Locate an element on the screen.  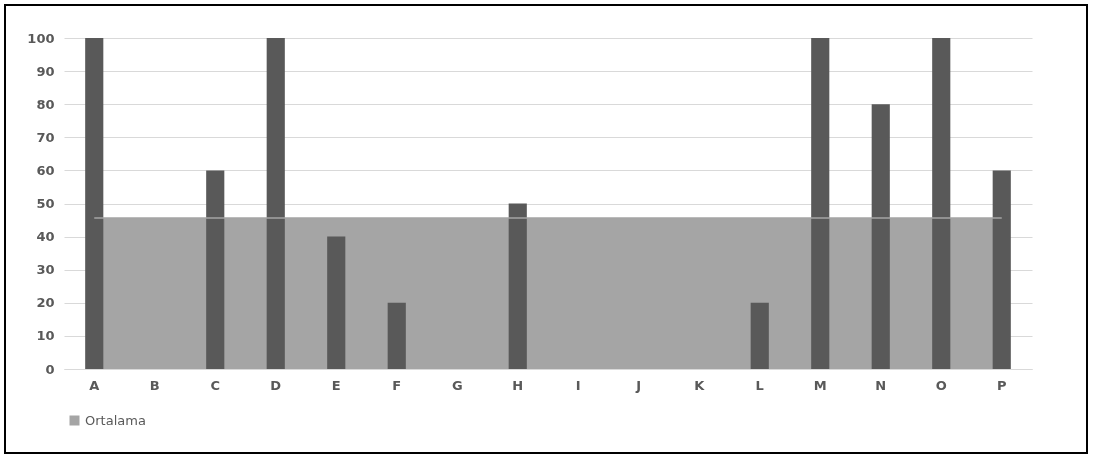
legend-label: Ortalama is located at coordinates (115, 420).